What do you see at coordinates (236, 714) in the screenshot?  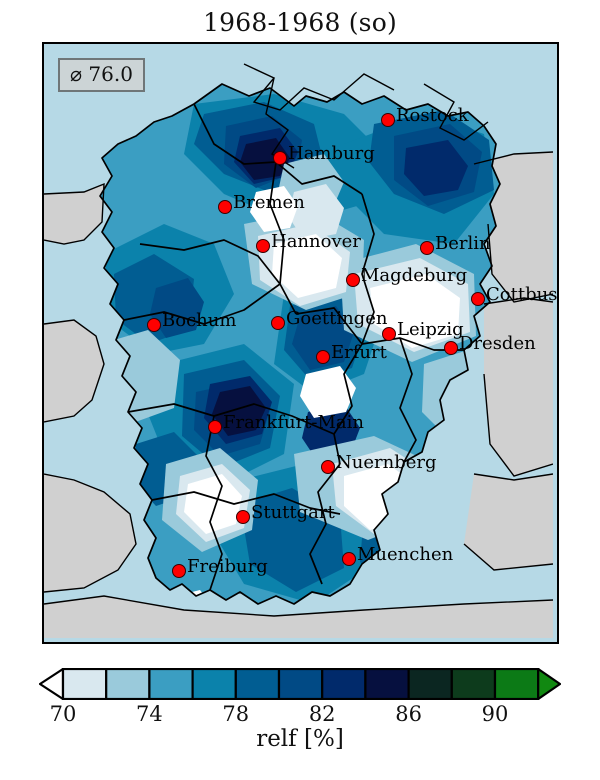 I see `colorbar-tick-78: 78` at bounding box center [236, 714].